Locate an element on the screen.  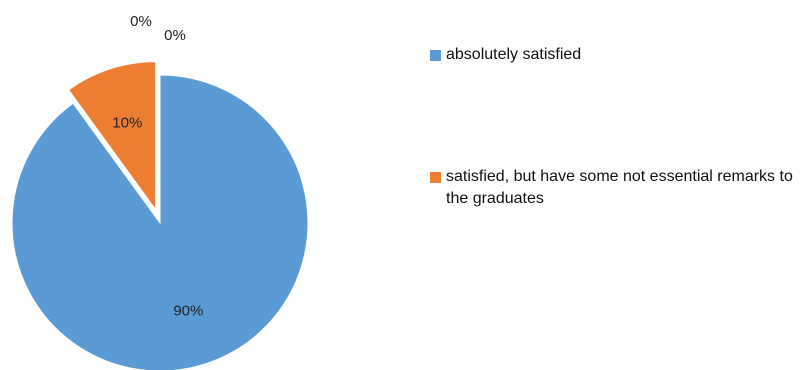
data-label-satisfied-with-remarks: 10% is located at coordinates (127, 122).